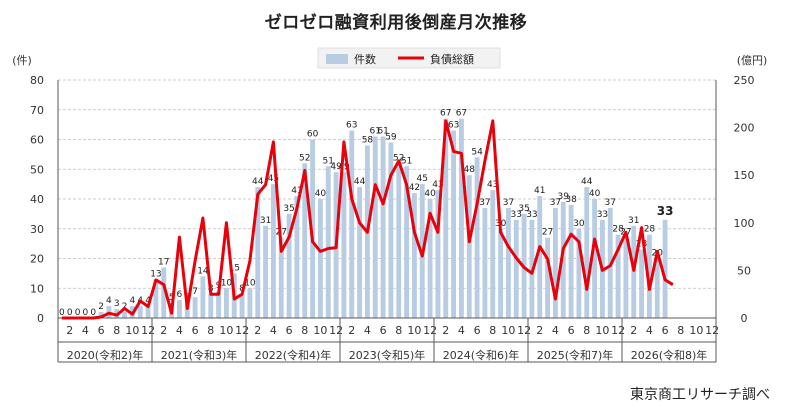 The height and width of the screenshot is (412, 792). What do you see at coordinates (437, 185) in the screenshot?
I see `bar-data-label: 43` at bounding box center [437, 185].